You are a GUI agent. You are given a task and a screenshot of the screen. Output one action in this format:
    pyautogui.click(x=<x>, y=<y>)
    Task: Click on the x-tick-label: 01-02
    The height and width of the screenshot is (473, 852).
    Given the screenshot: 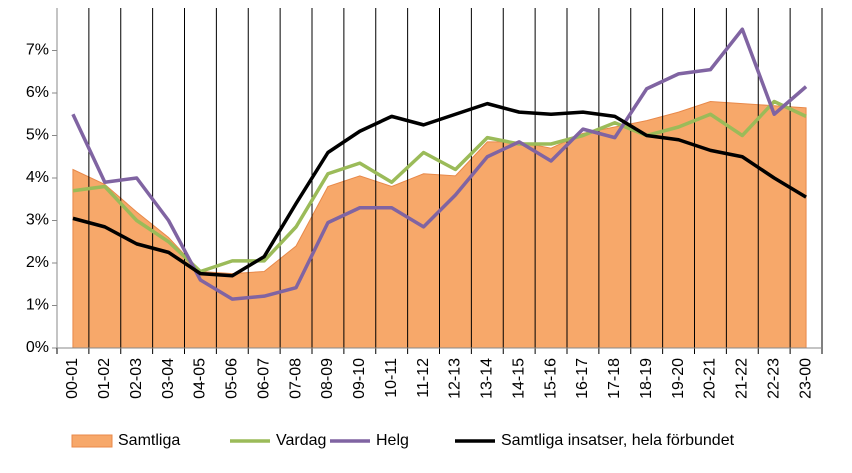 What is the action you would take?
    pyautogui.click(x=104, y=378)
    